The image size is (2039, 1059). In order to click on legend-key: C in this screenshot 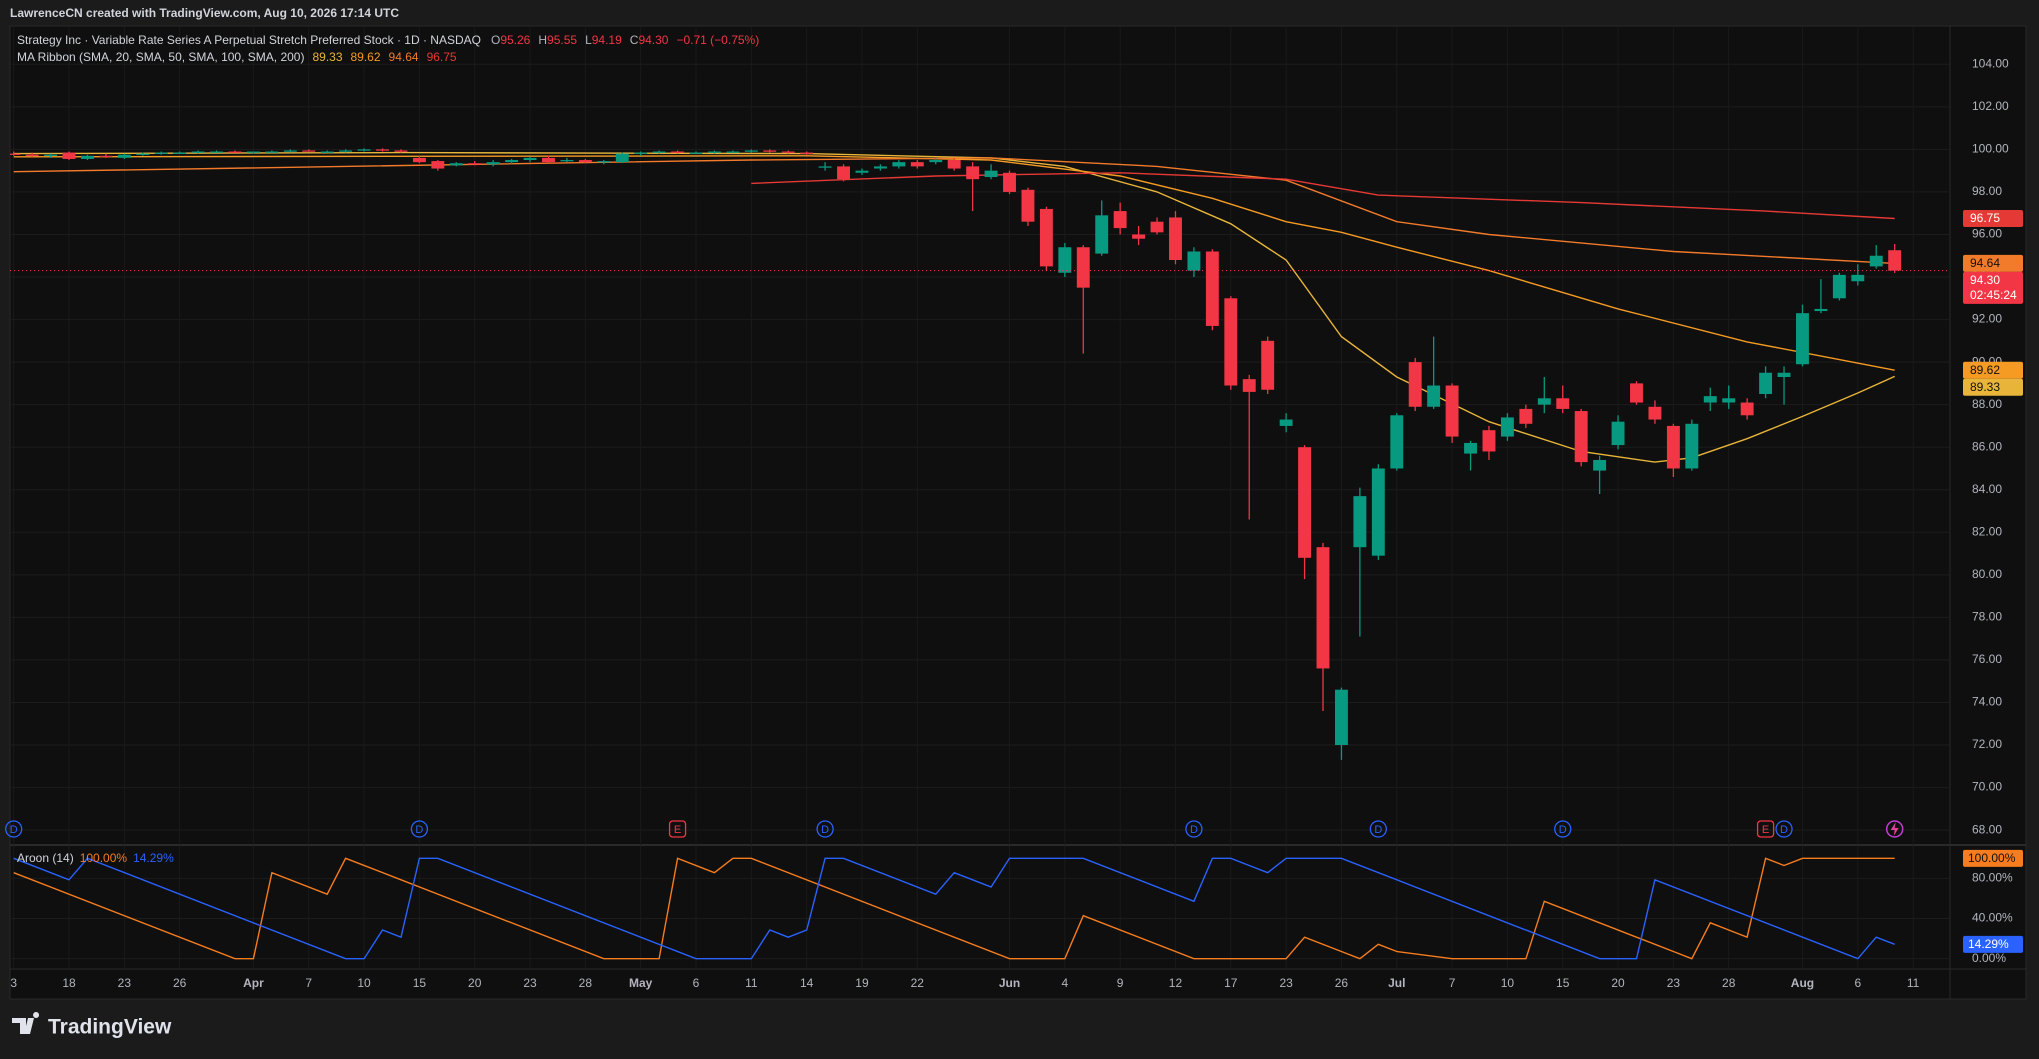, I will do `click(634, 40)`.